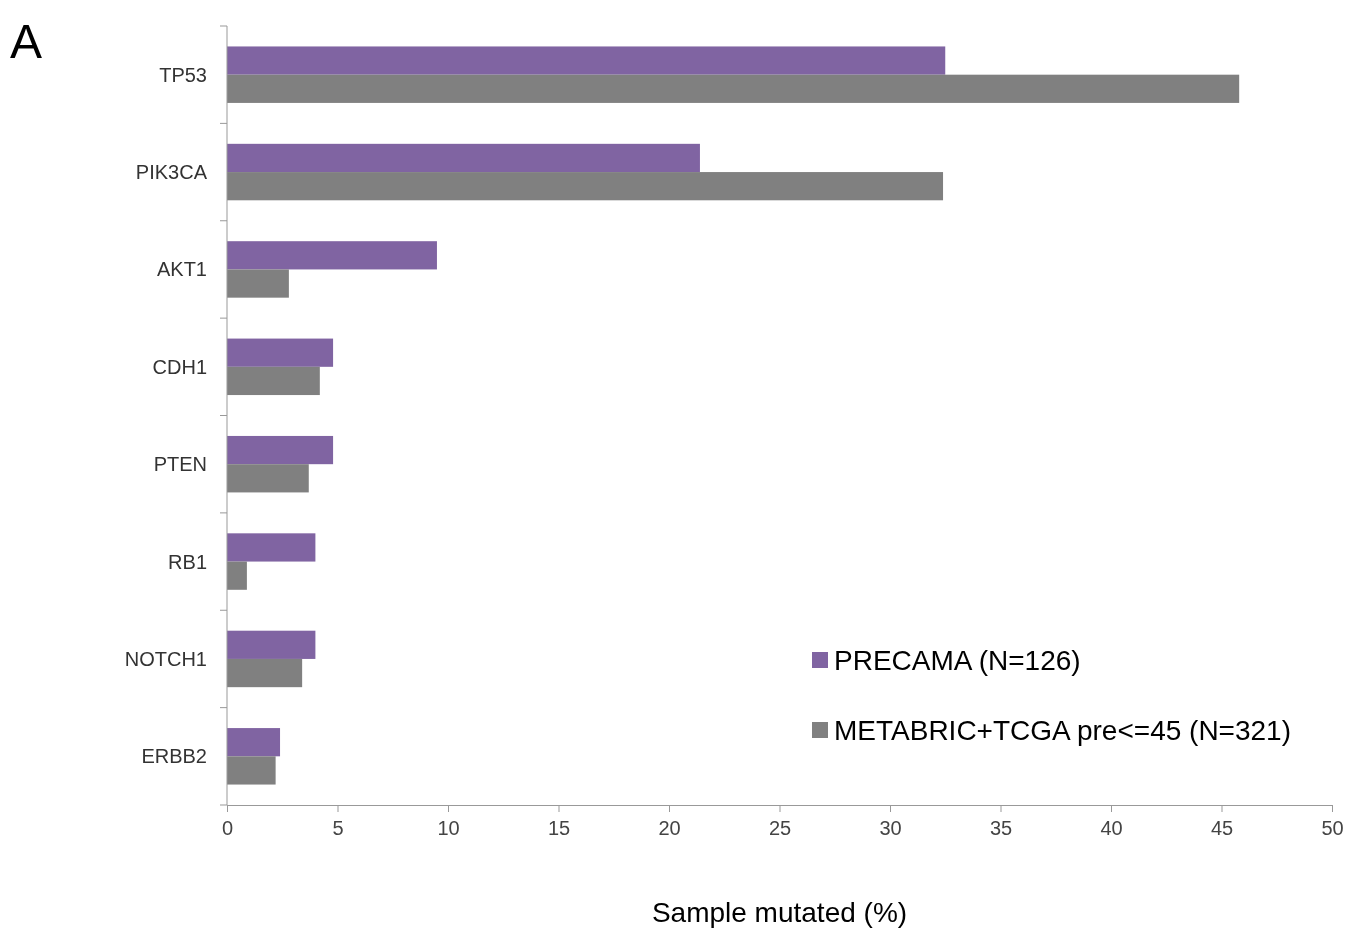  I want to click on x-tick-label: 0, so click(227, 828).